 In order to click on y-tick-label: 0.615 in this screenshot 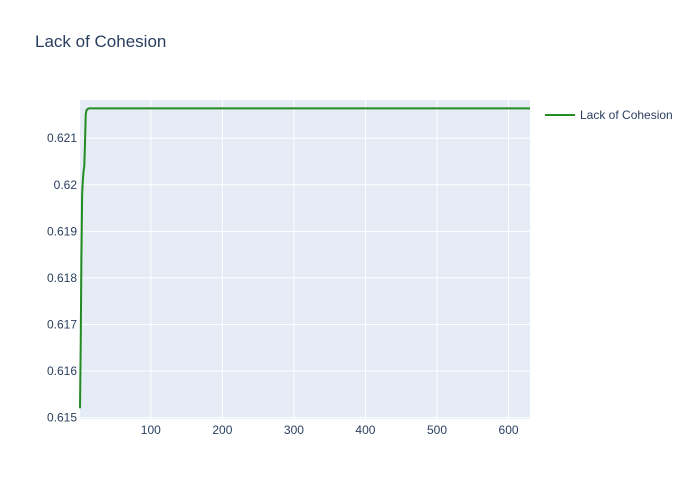, I will do `click(62, 418)`.